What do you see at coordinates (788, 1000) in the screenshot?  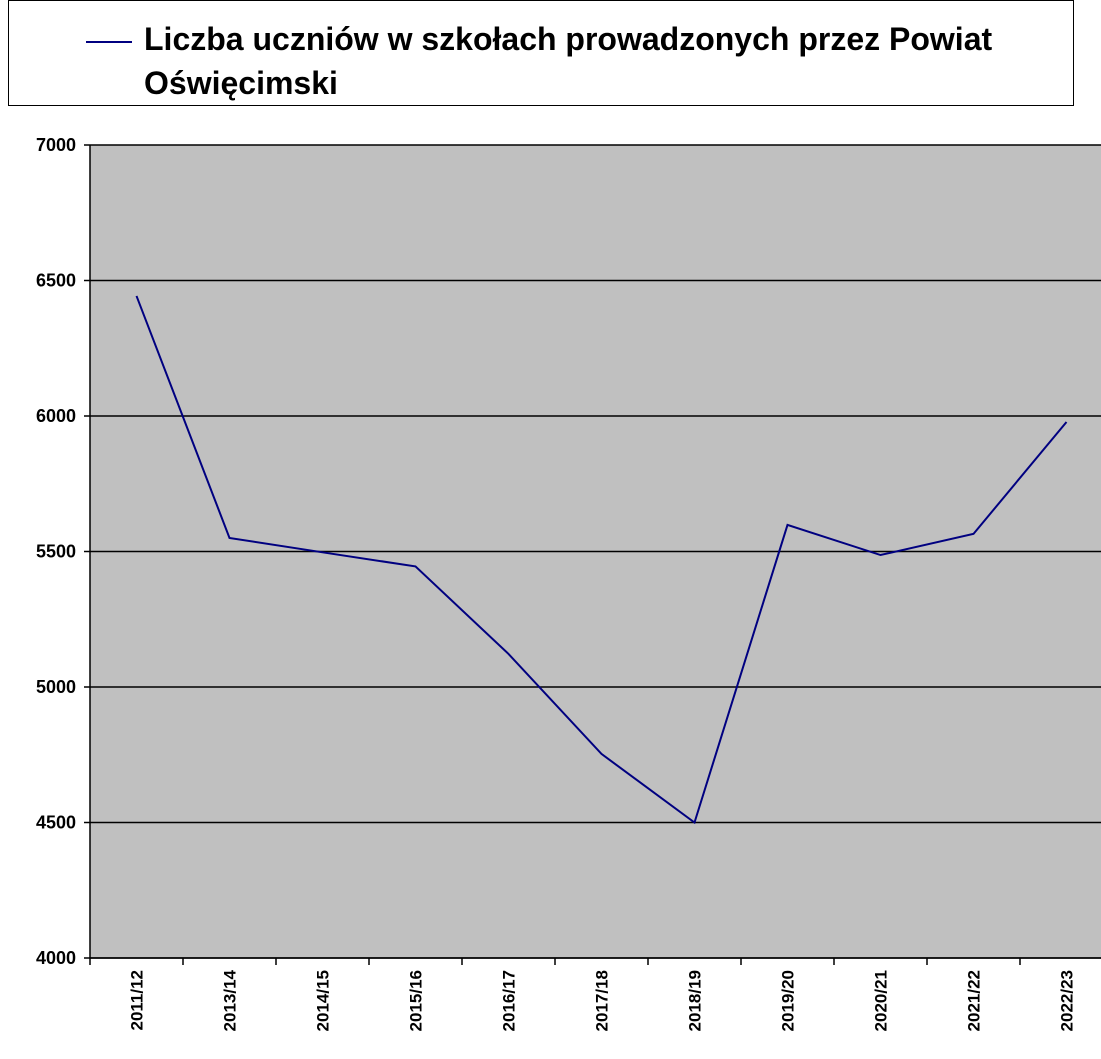 I see `x-tick-label: 2019/20` at bounding box center [788, 1000].